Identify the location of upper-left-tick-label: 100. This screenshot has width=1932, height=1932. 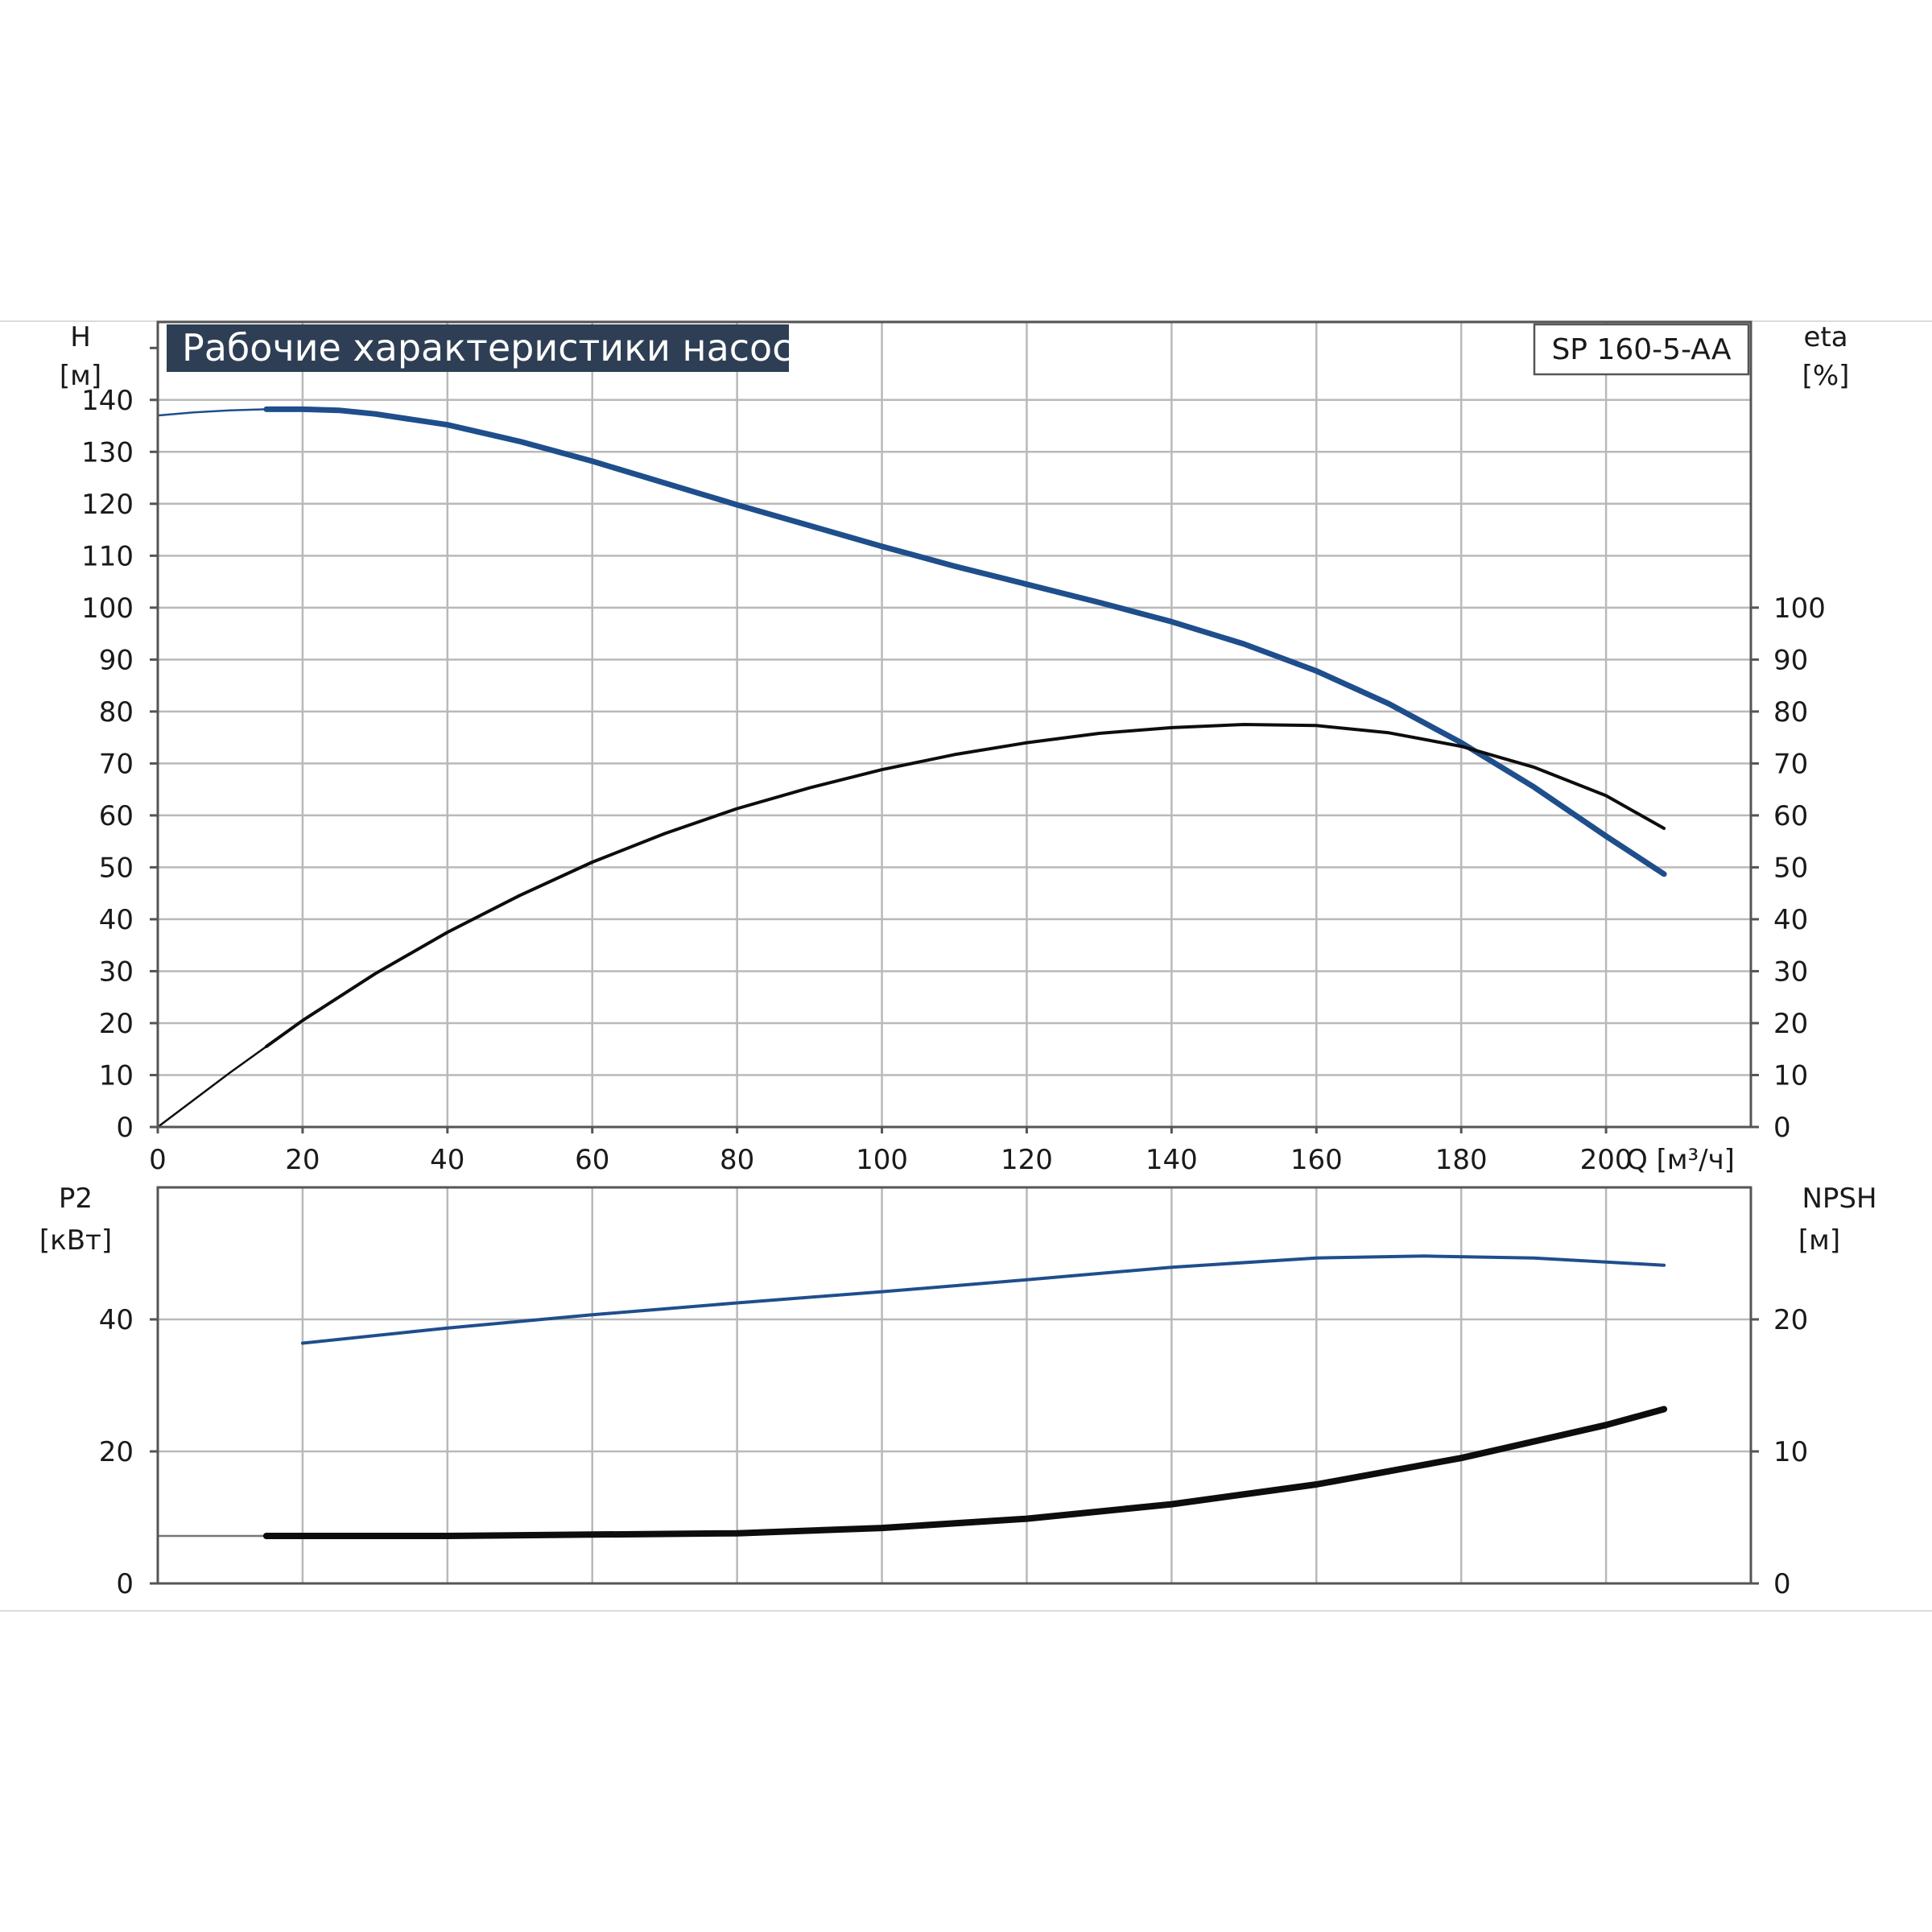
(107, 608).